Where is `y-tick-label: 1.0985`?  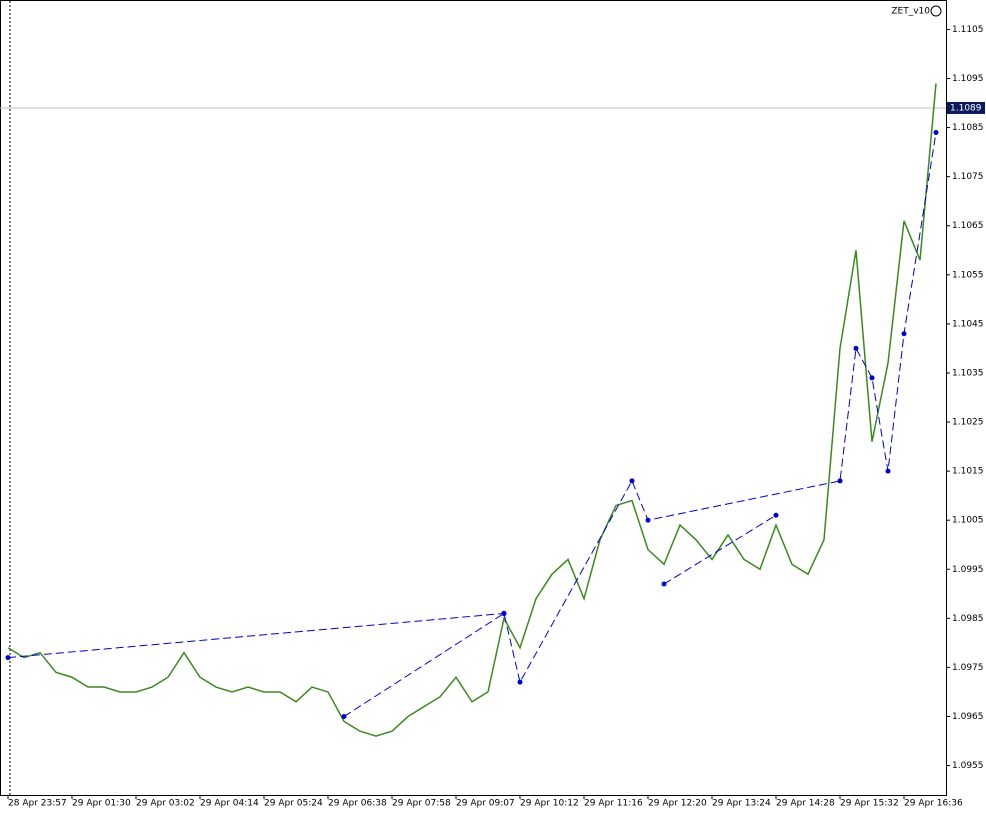 y-tick-label: 1.0985 is located at coordinates (968, 619).